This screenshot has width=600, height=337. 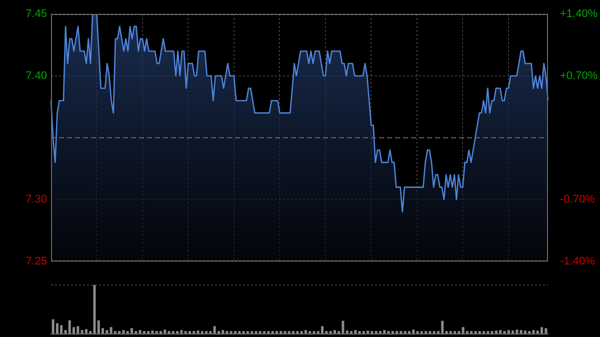 What do you see at coordinates (578, 200) in the screenshot?
I see `y2-tick-label: -0.70%` at bounding box center [578, 200].